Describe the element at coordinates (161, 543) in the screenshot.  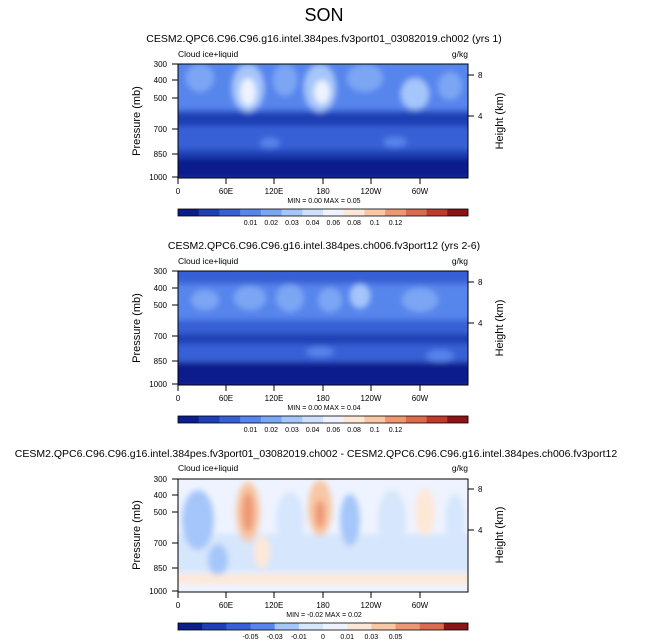
I see `panel-3-ytick-700: 700` at that location.